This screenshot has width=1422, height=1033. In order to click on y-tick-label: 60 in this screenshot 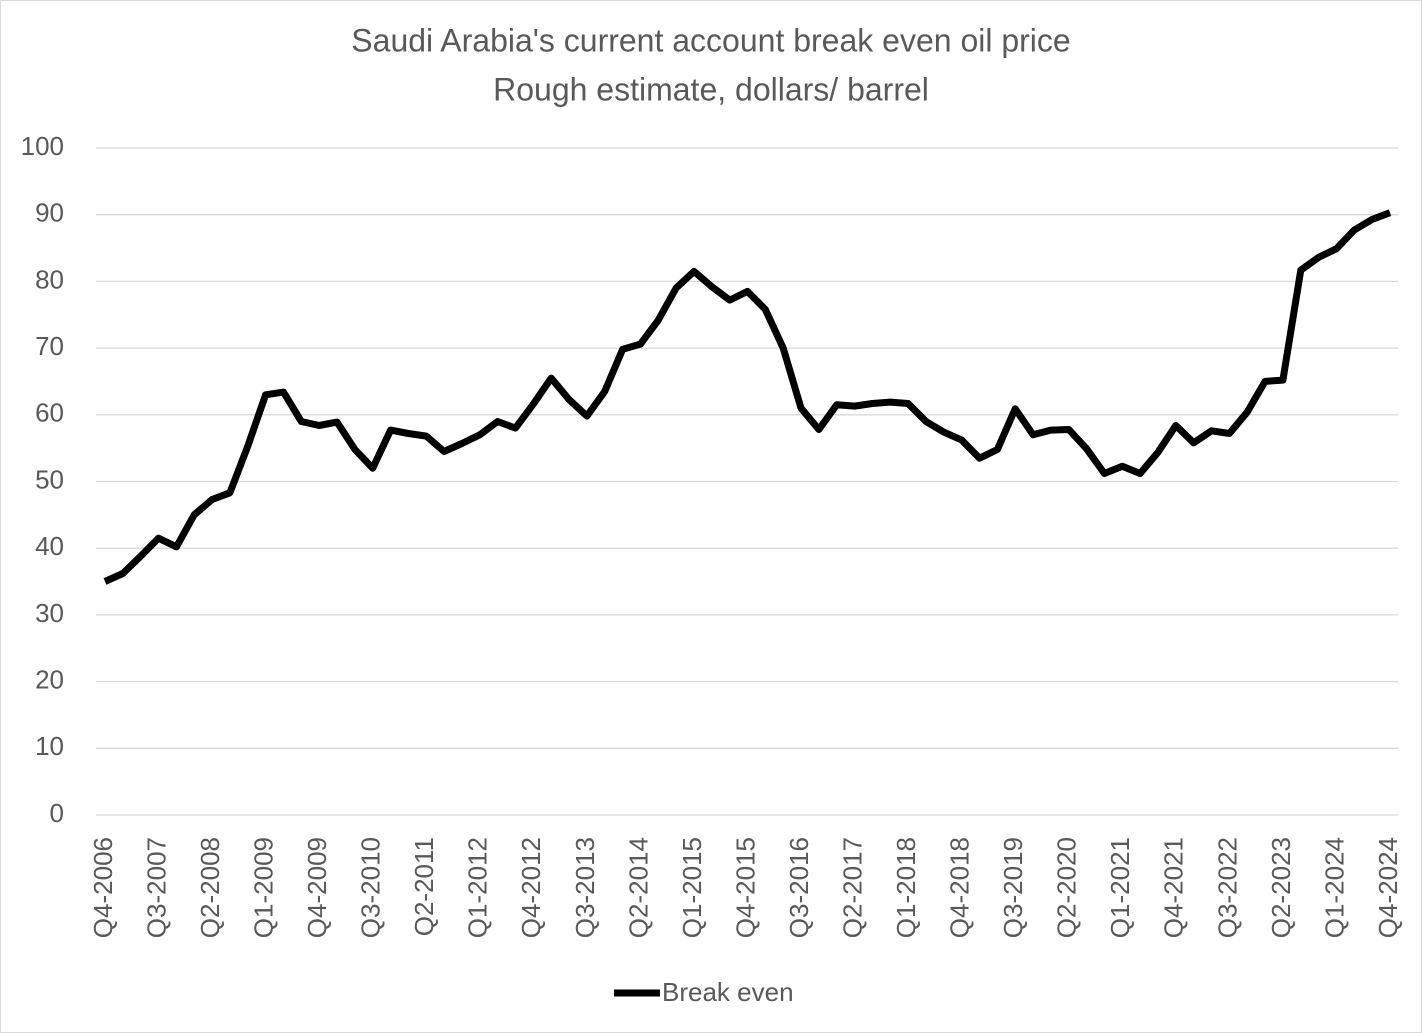, I will do `click(49, 413)`.